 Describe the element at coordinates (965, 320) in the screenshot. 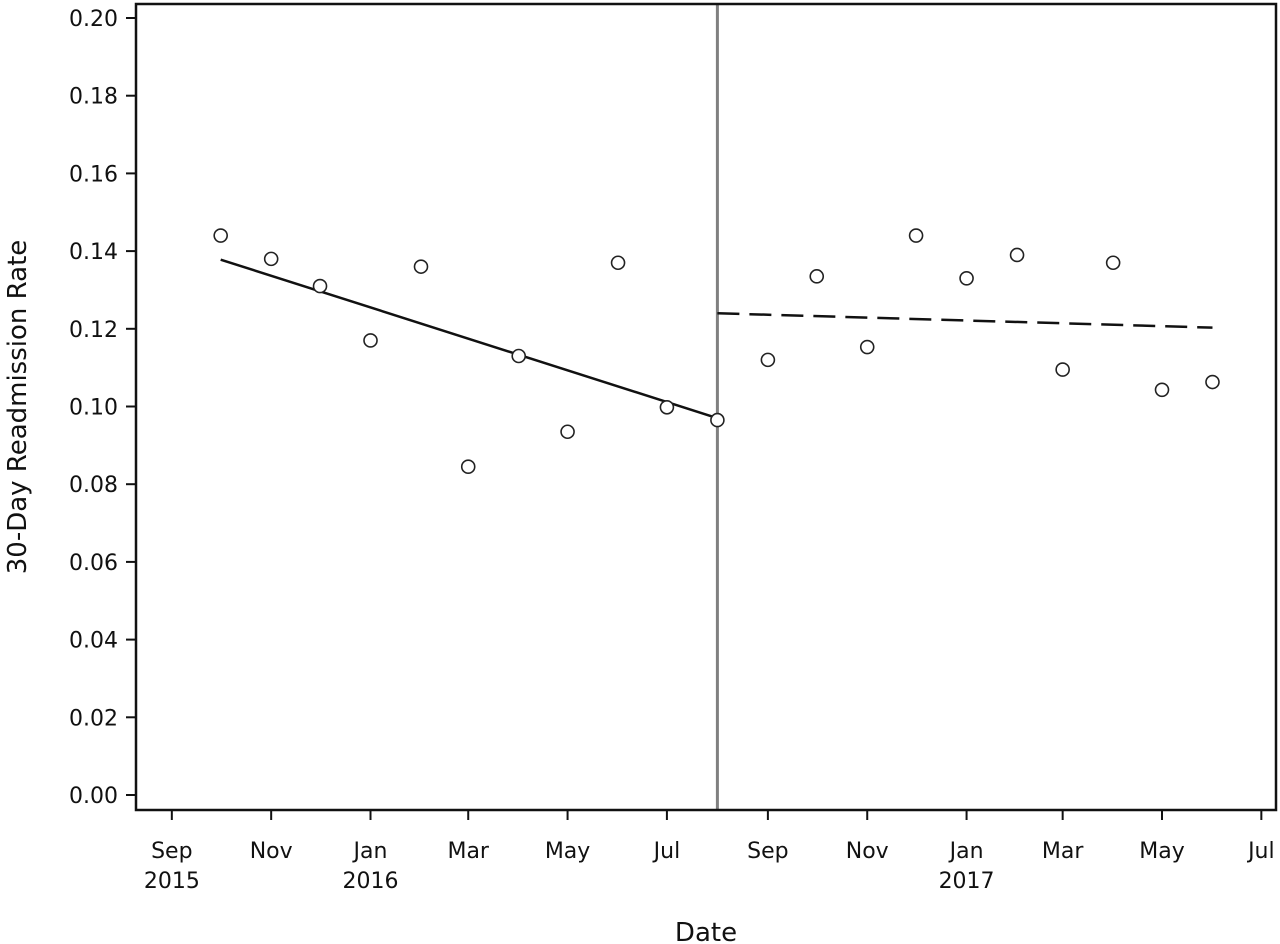

I see `post-period-trend-line` at that location.